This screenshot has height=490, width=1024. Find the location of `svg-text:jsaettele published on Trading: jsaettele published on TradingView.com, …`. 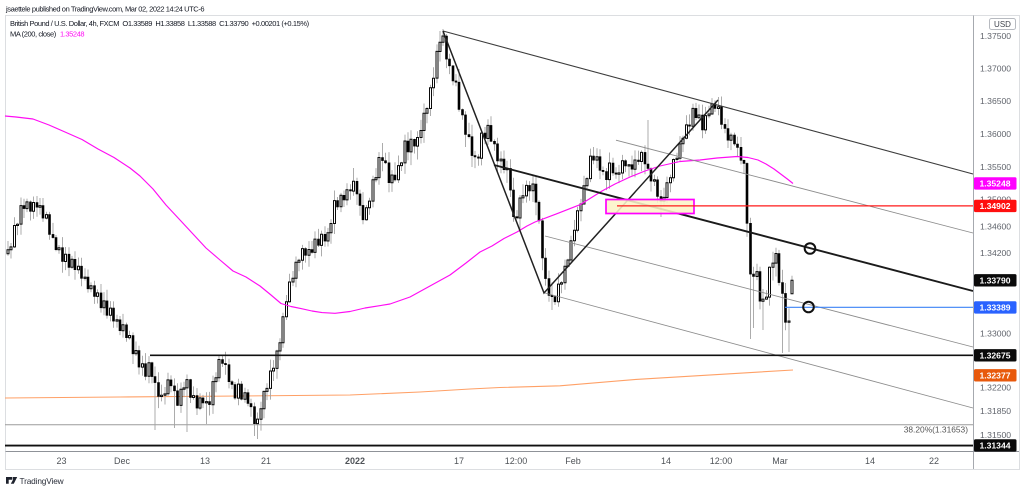

svg-text:jsaettele published on Trading: jsaettele published on TradingView.com, … is located at coordinates (104, 9).